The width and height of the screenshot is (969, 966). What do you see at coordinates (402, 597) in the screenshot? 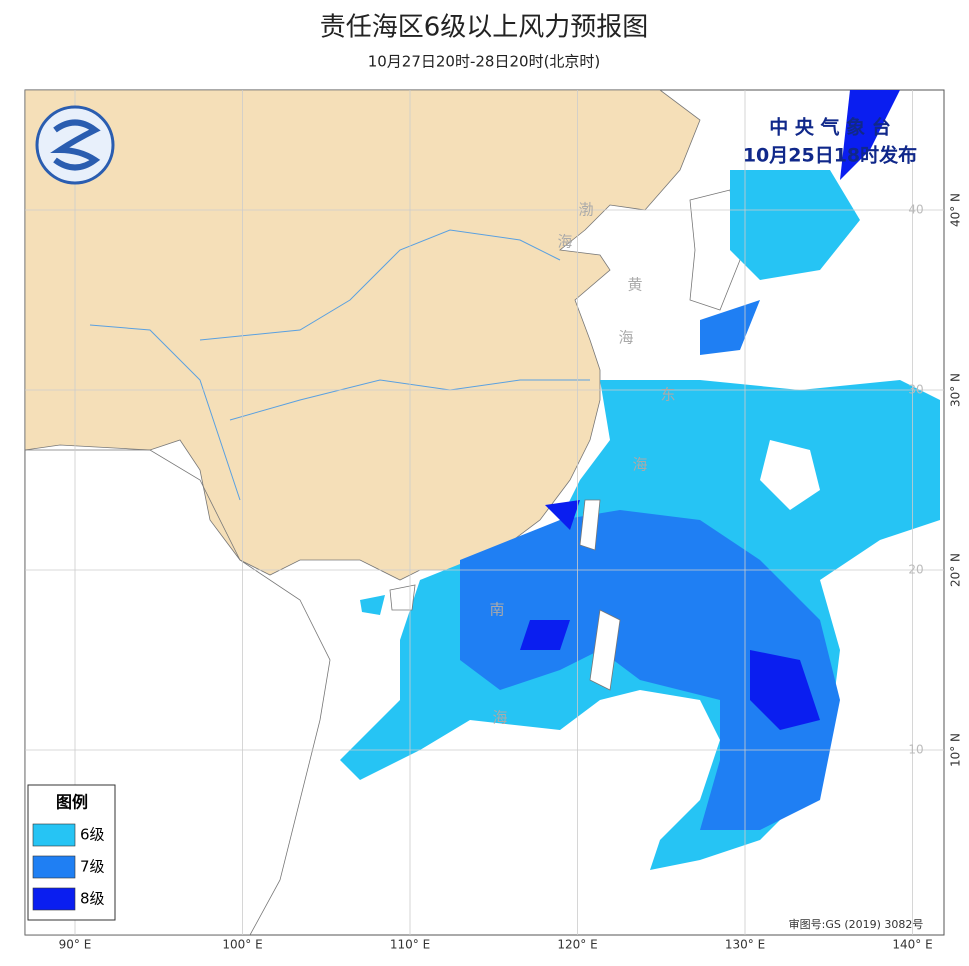
I see `hainan` at bounding box center [402, 597].